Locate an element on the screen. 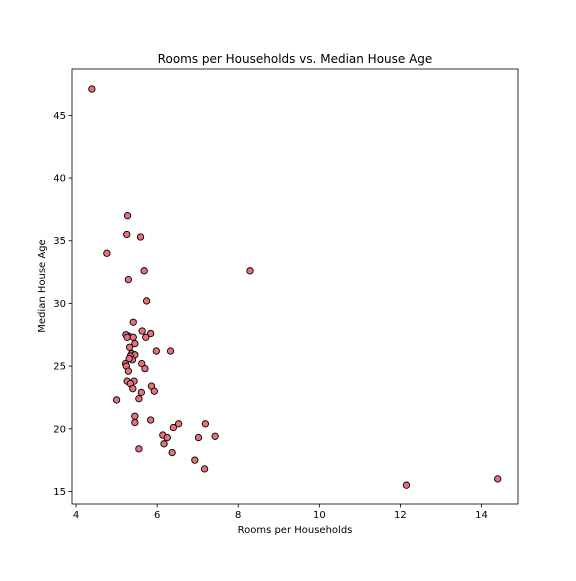 The height and width of the screenshot is (581, 576). x-axis-label: Rooms per Households is located at coordinates (295, 530).